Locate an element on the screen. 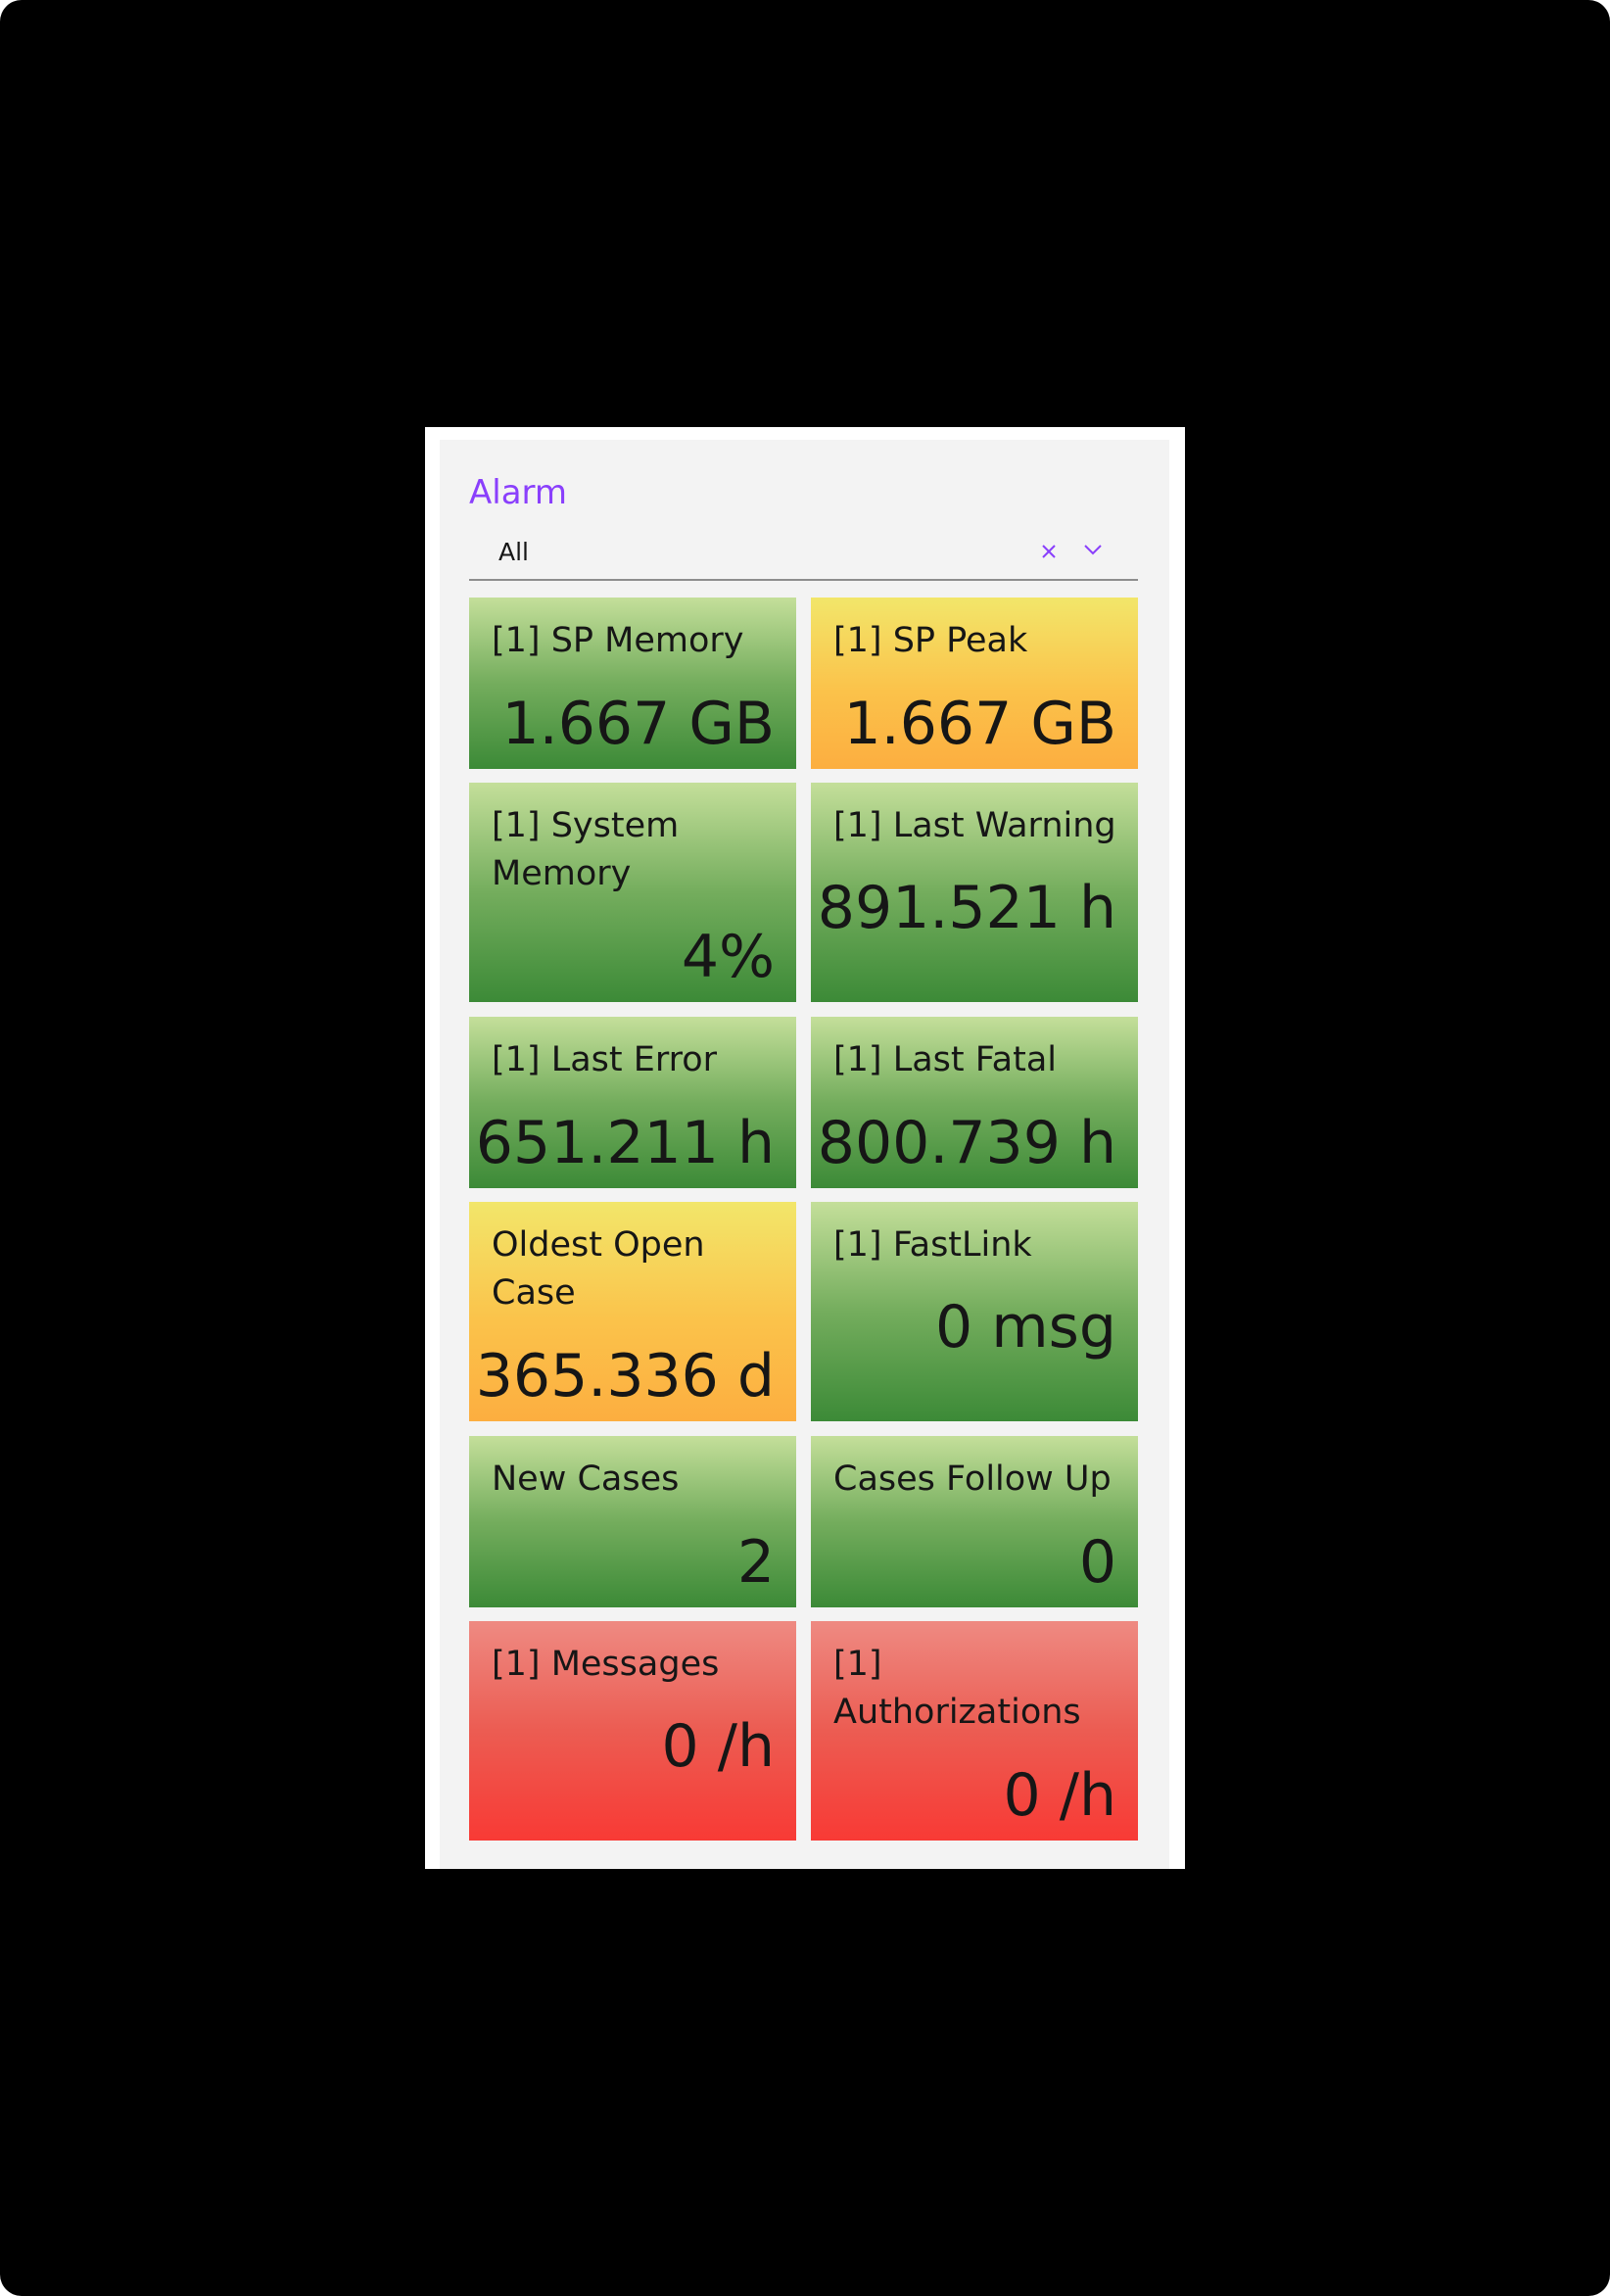 Image resolution: width=1610 pixels, height=2296 pixels. filter-selected-value: All is located at coordinates (513, 552).